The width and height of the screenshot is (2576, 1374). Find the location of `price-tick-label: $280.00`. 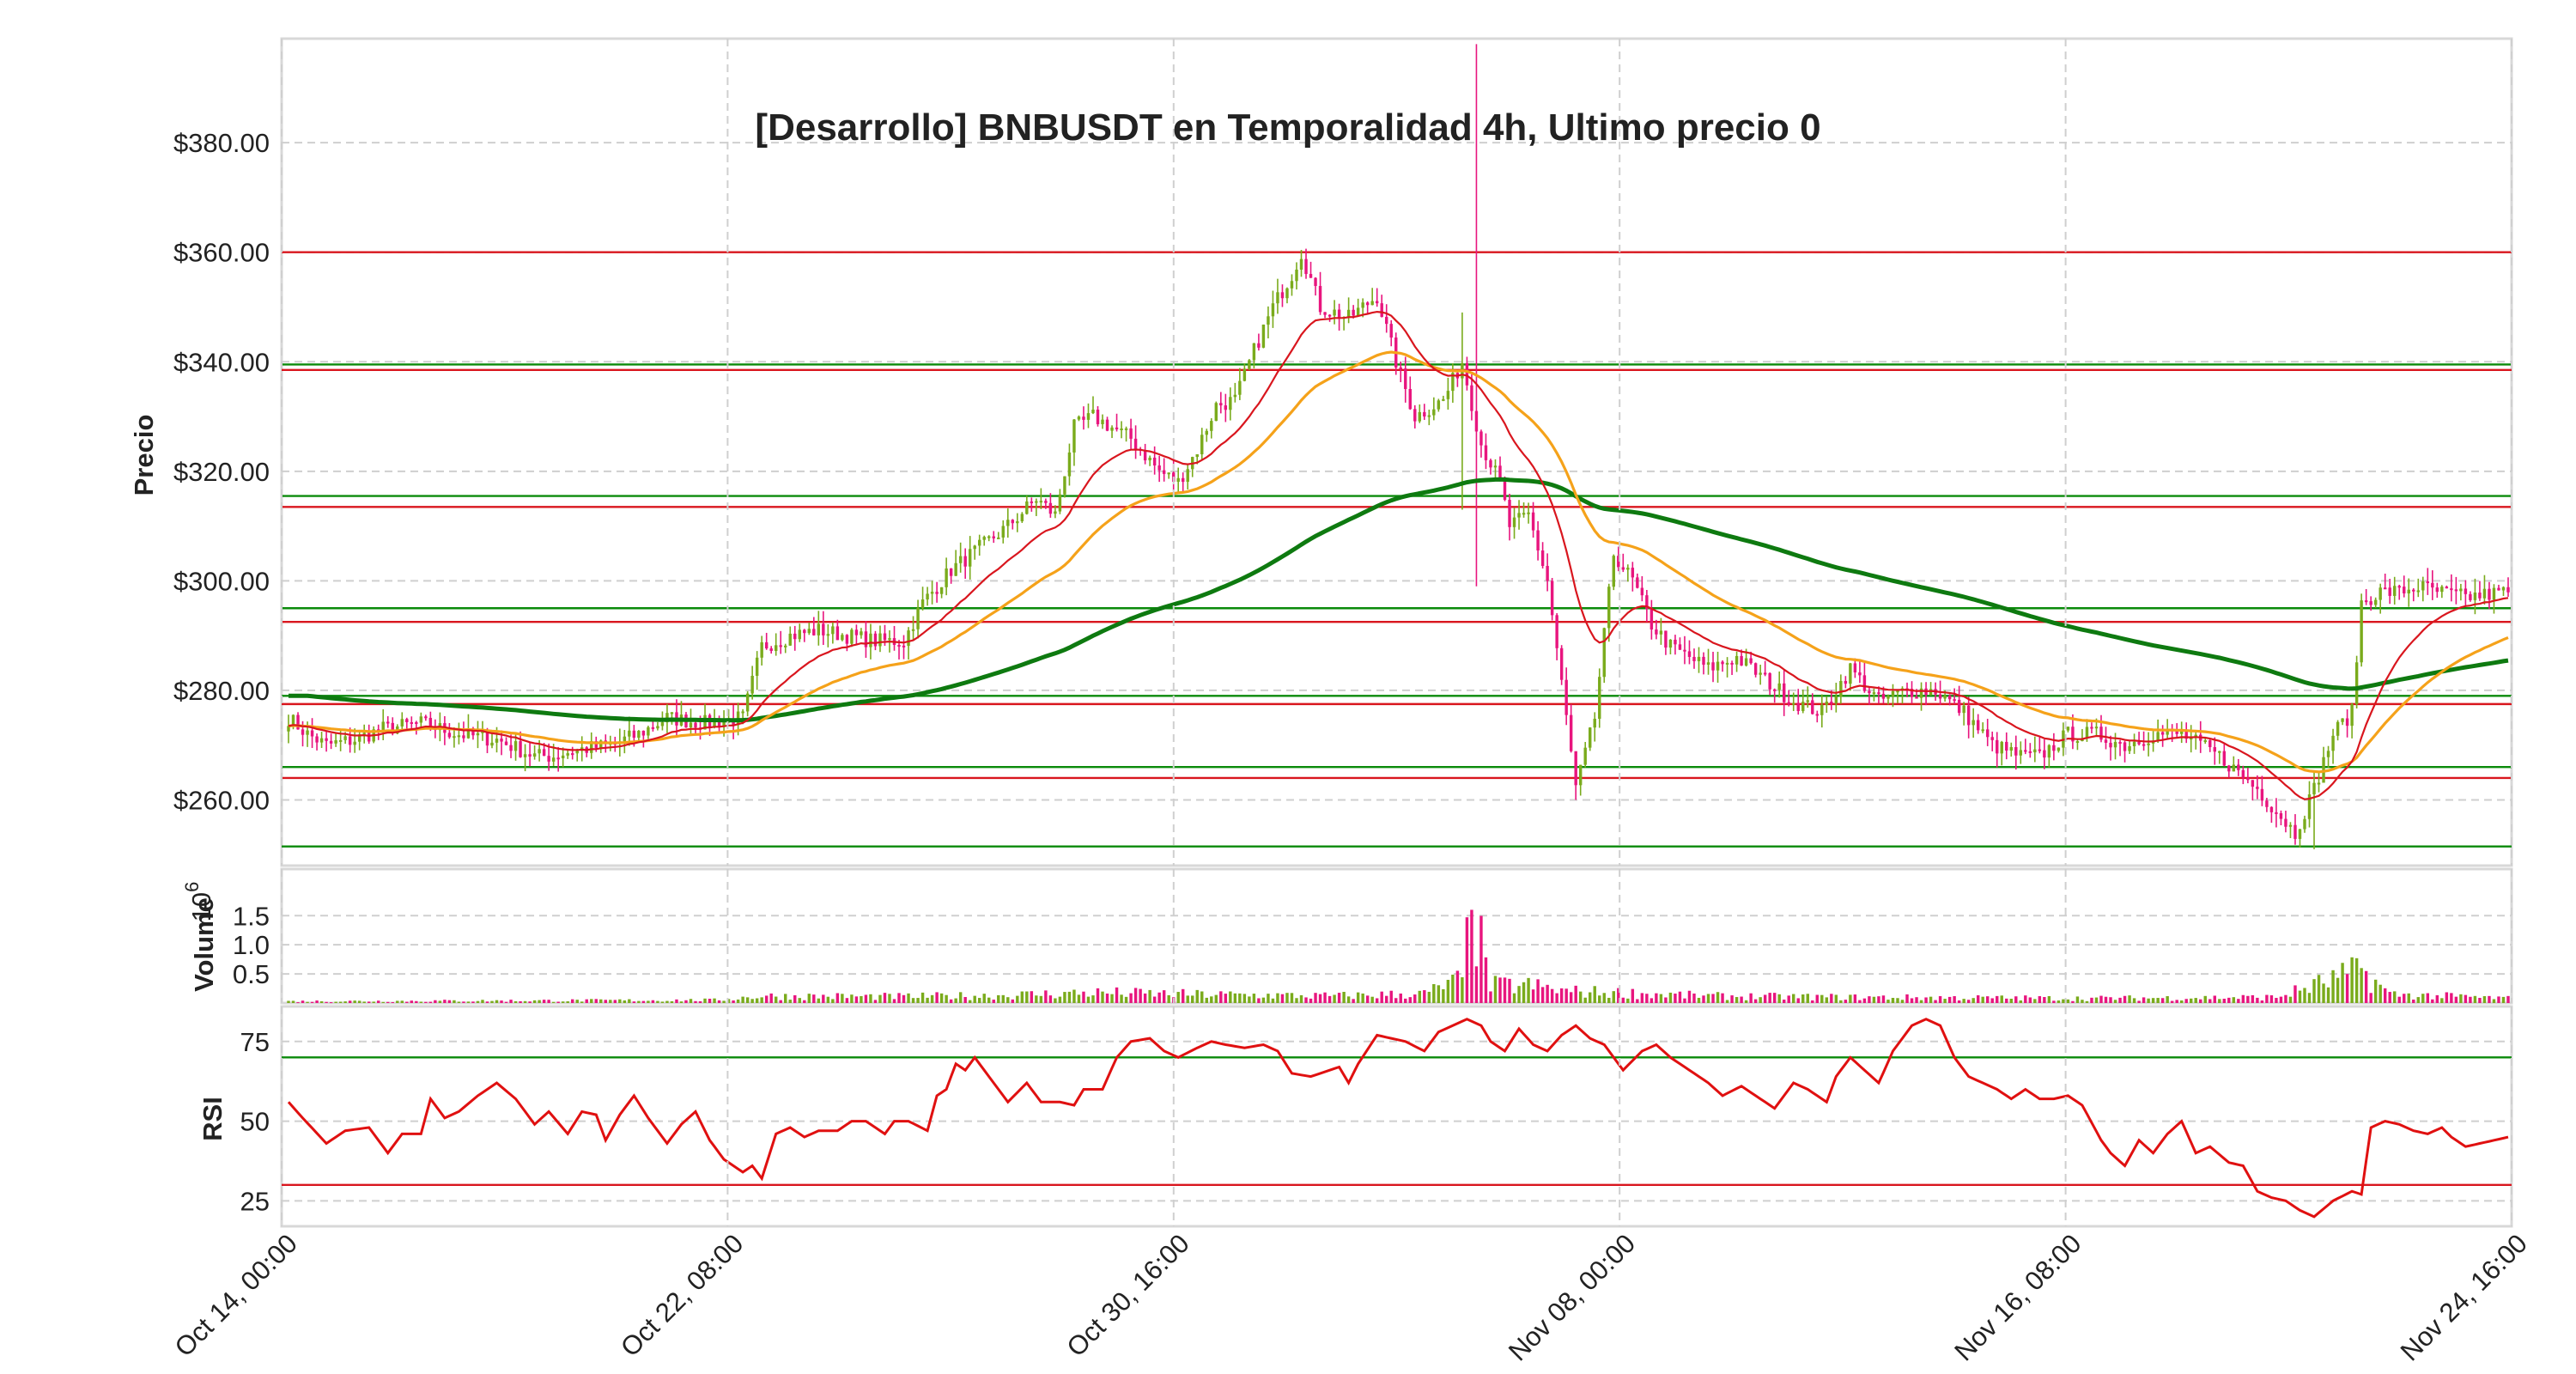

price-tick-label: $280.00 is located at coordinates (221, 691).